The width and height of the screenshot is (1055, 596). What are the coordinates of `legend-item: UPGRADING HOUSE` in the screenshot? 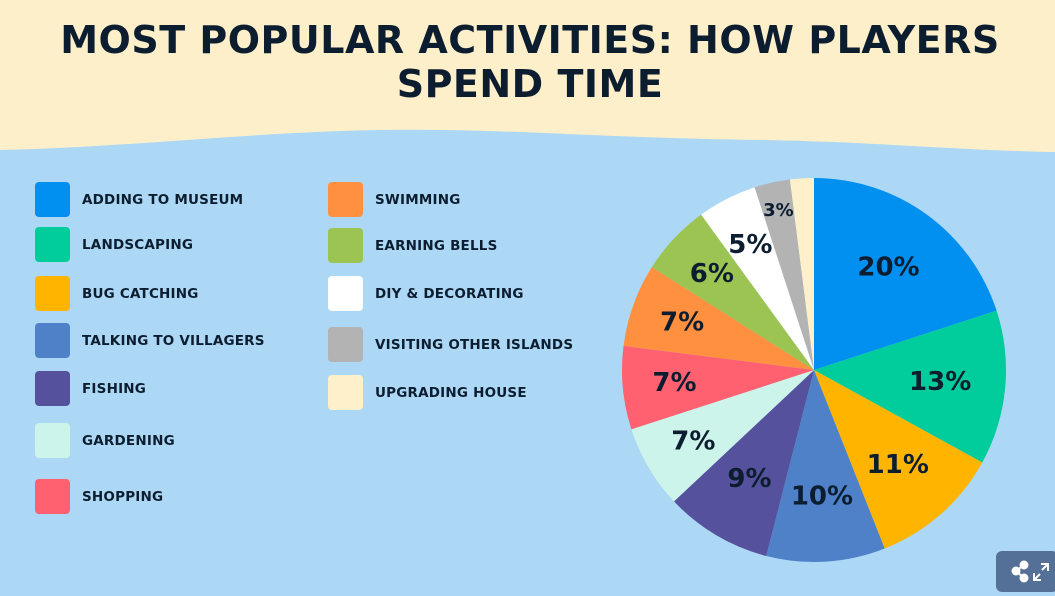 It's located at (427, 392).